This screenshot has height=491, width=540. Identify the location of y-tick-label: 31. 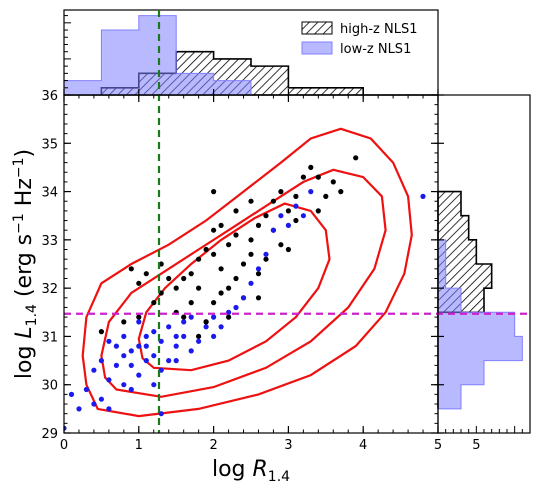
(49, 337).